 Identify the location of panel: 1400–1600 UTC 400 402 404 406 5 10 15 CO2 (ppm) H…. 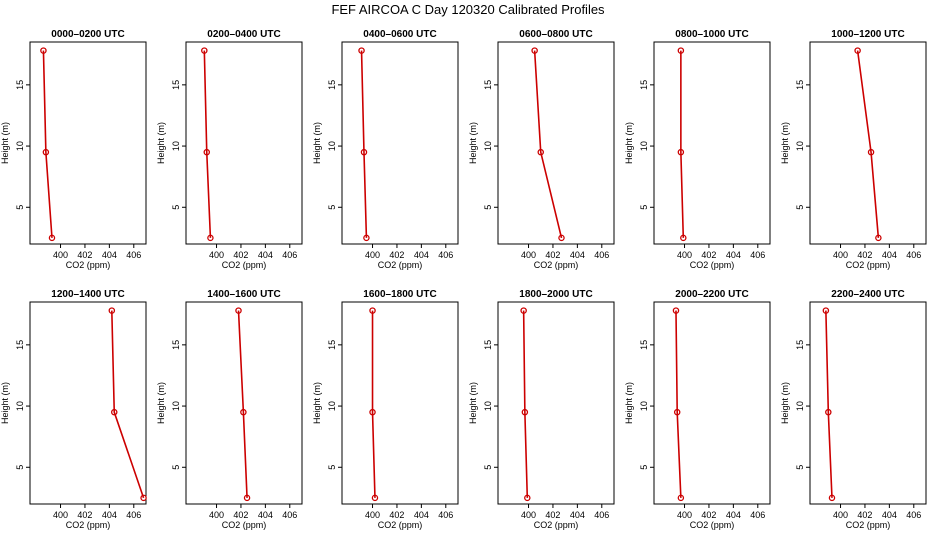
(229, 409).